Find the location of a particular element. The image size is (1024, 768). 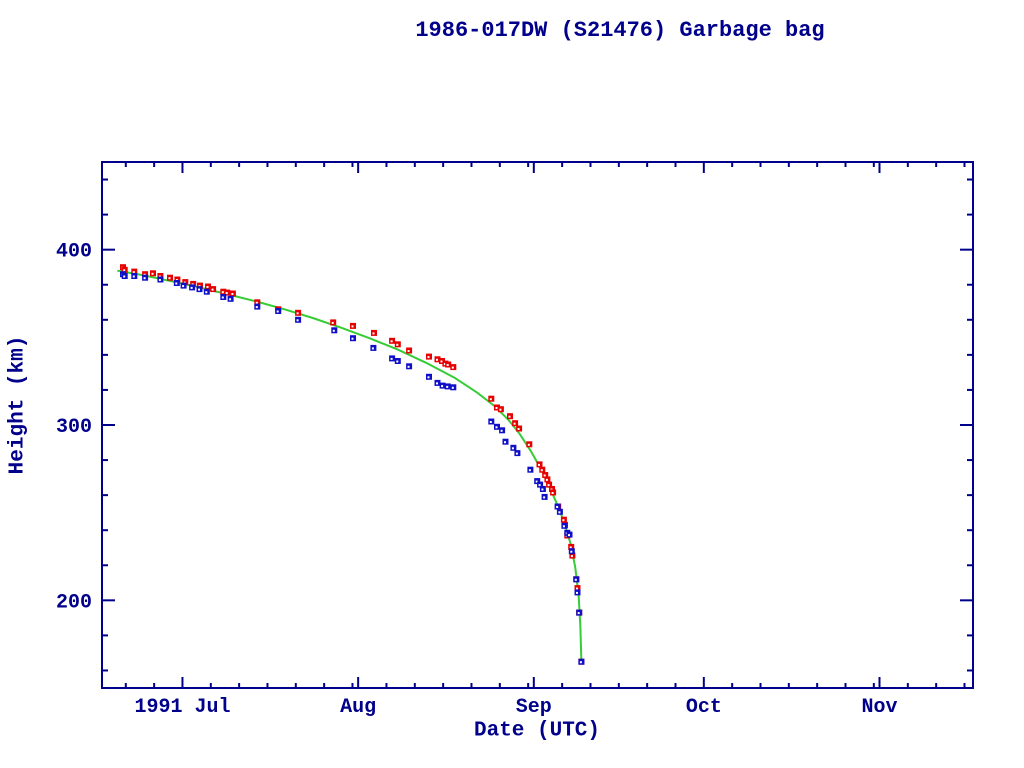

y-tick-label: 400 is located at coordinates (74, 252).